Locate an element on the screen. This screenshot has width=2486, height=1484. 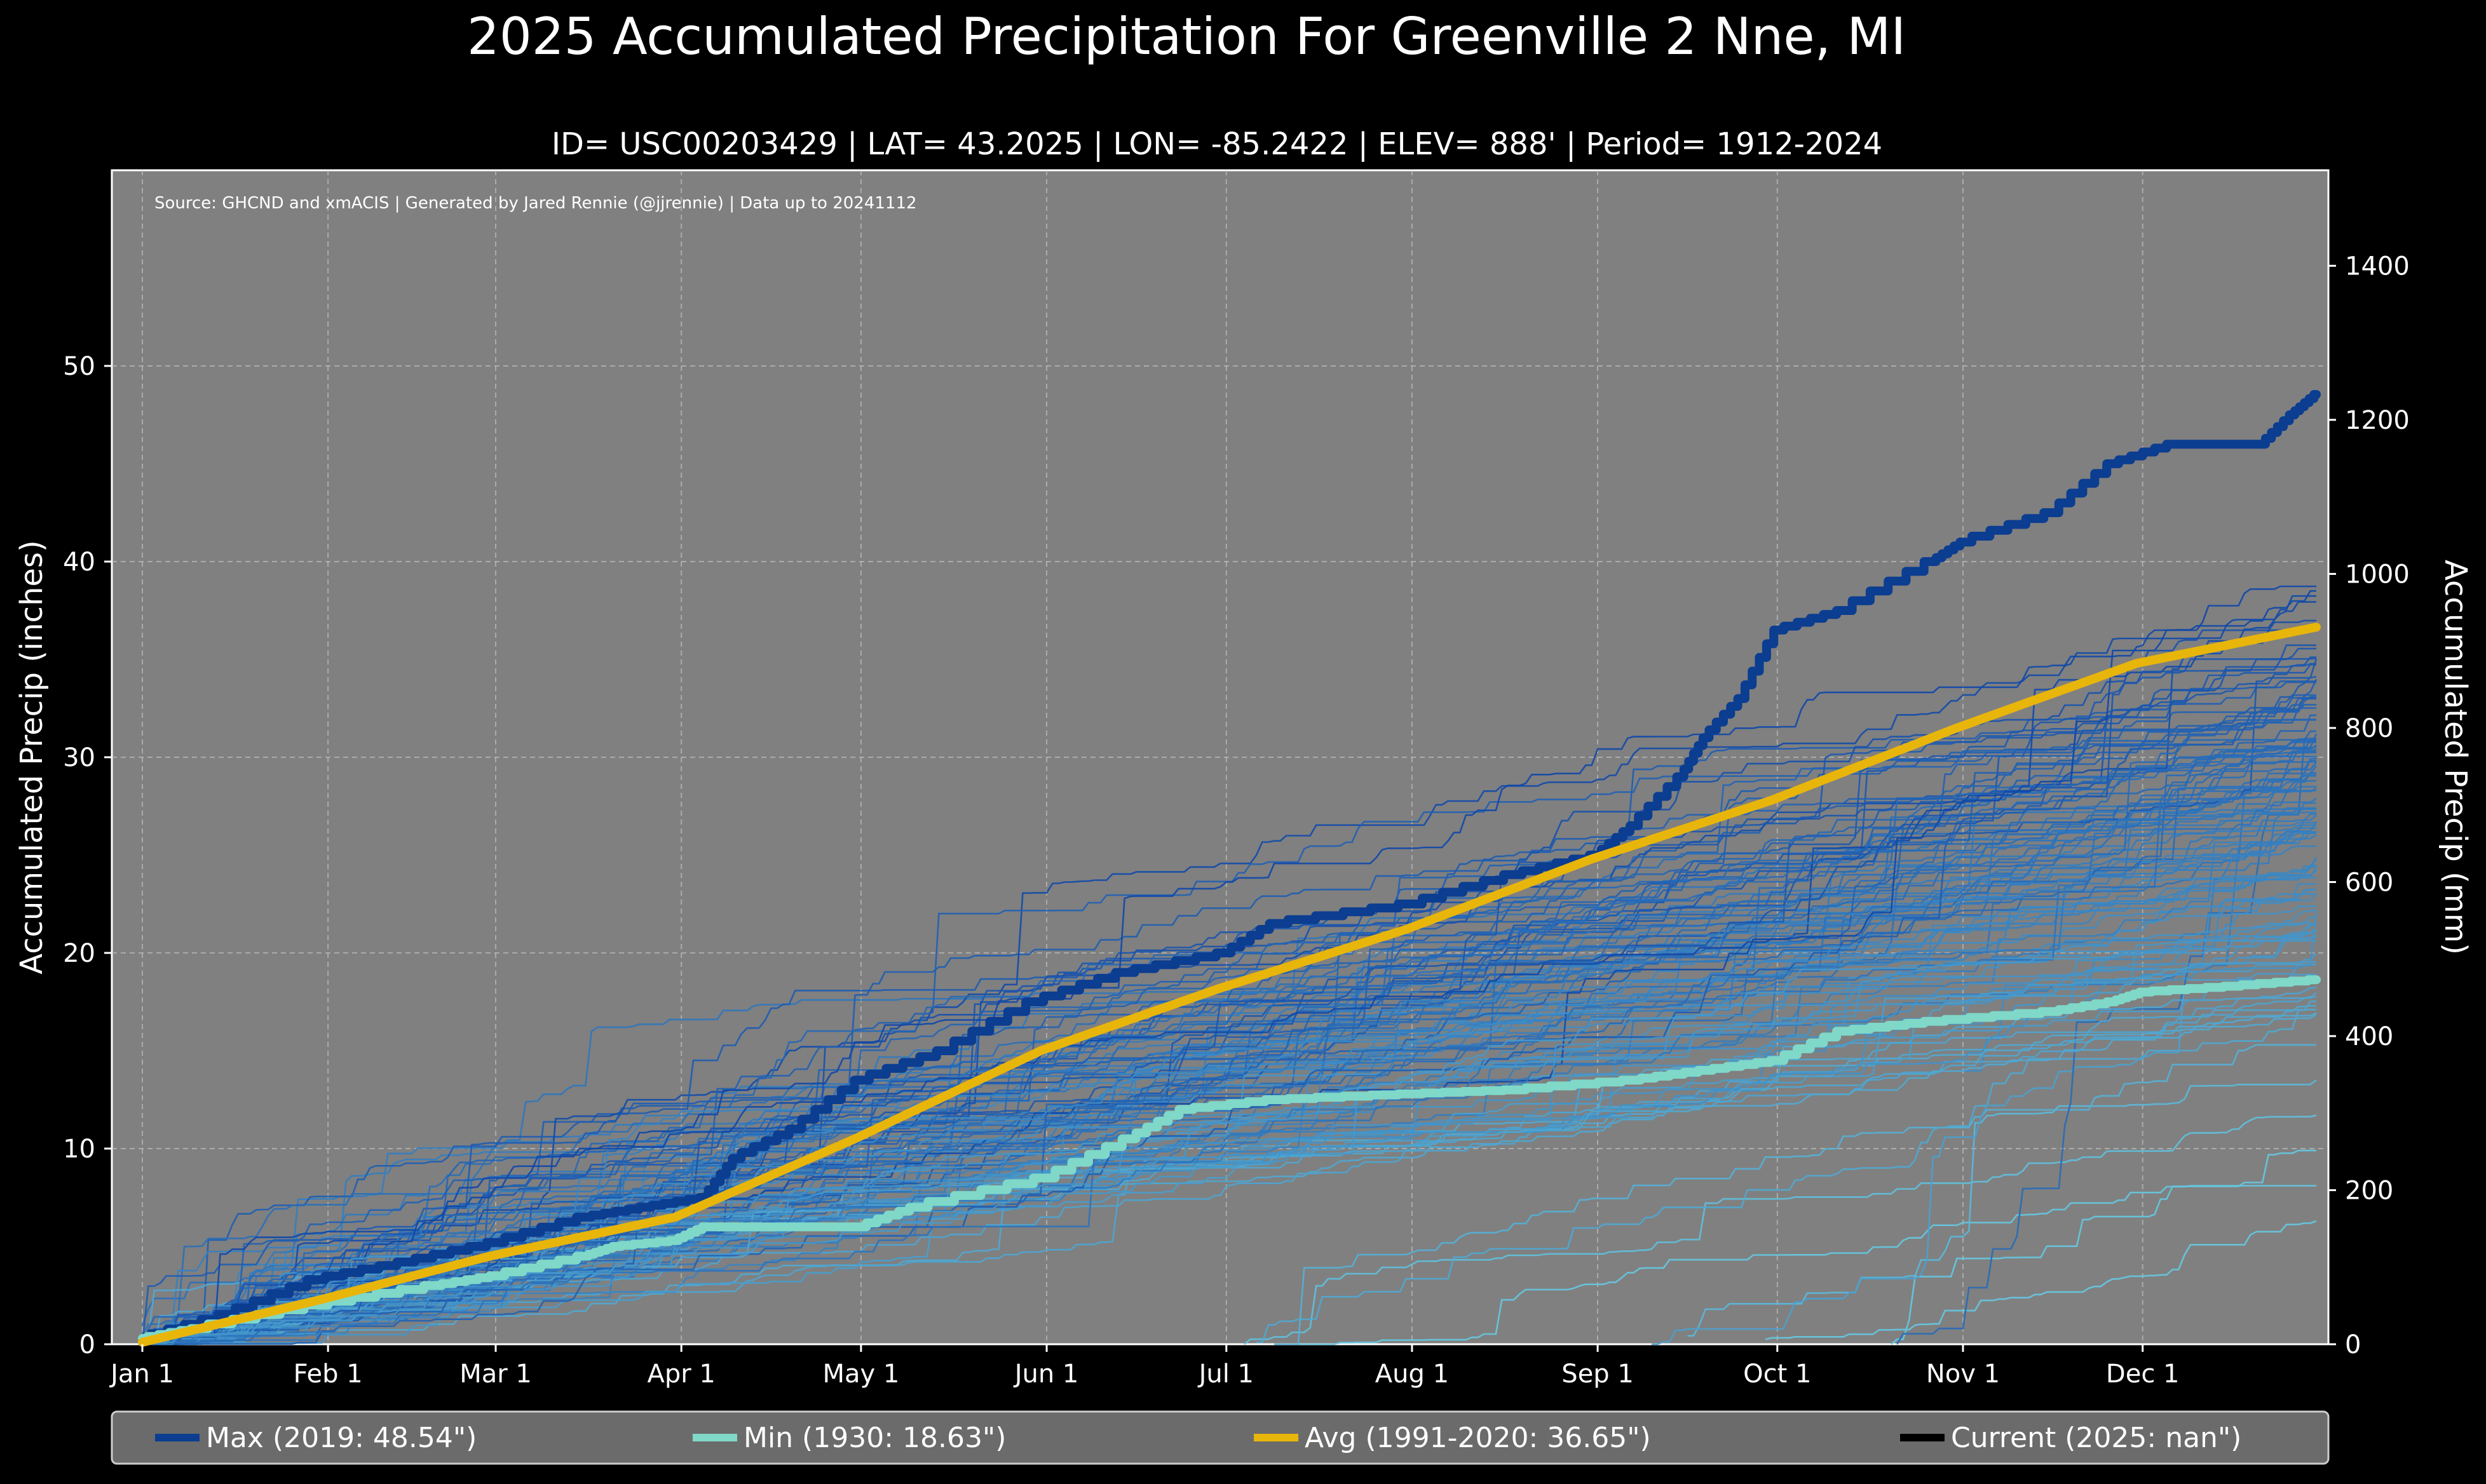
x-tick-label: Sep 1 is located at coordinates (1597, 1374).